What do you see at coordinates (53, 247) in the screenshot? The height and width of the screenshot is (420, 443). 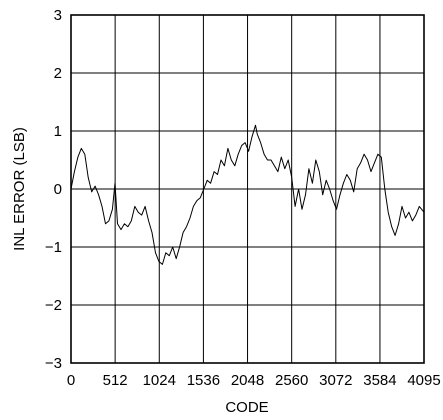 I see `y-tick-label: −1` at bounding box center [53, 247].